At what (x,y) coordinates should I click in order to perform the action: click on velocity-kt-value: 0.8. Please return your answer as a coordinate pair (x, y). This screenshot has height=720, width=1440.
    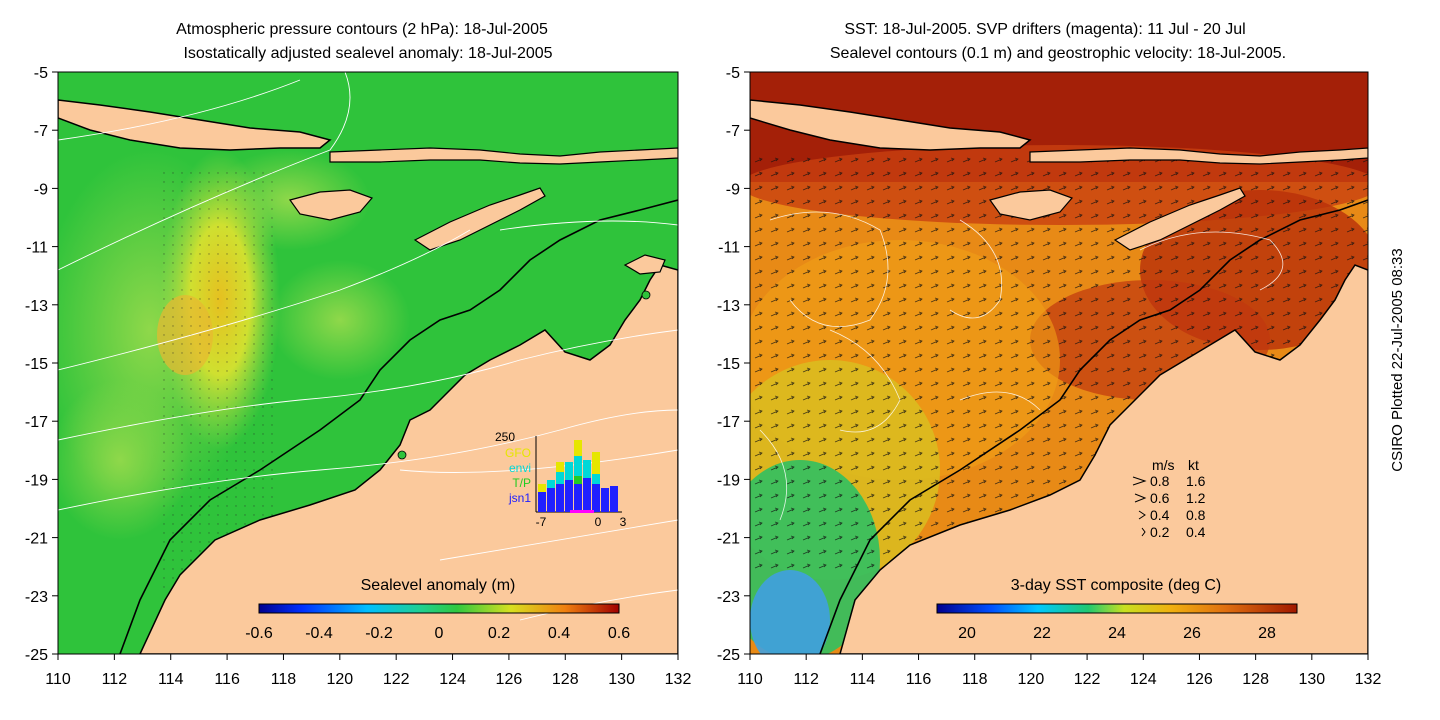
    Looking at the image, I should click on (1196, 515).